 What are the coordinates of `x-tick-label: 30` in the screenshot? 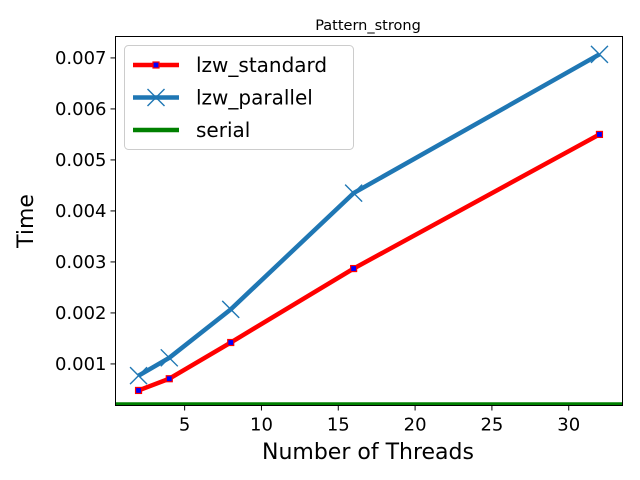 It's located at (568, 425).